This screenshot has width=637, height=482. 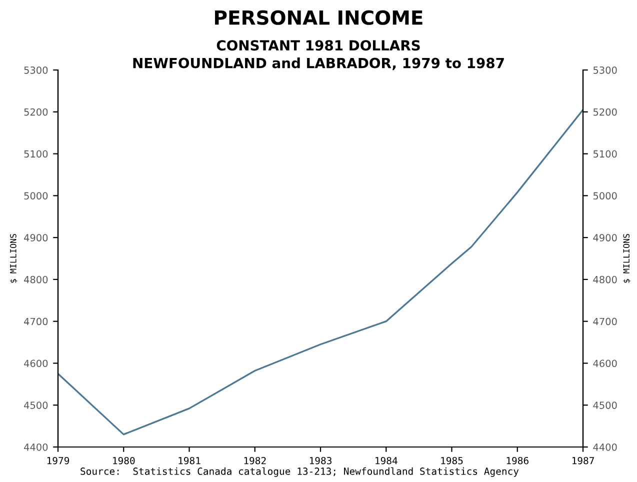 I want to click on y2-tick-label: 5100, so click(x=605, y=154).